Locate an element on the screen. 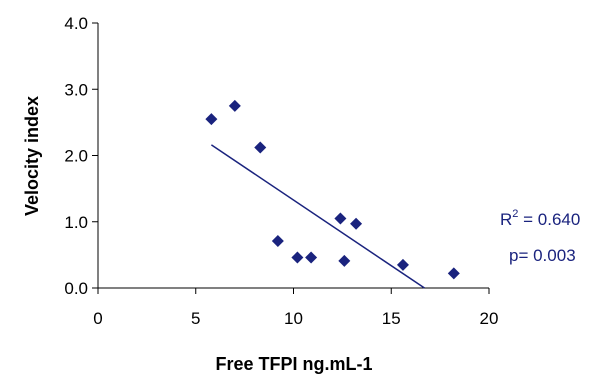  y-tick-label: 1.0 is located at coordinates (76, 222).